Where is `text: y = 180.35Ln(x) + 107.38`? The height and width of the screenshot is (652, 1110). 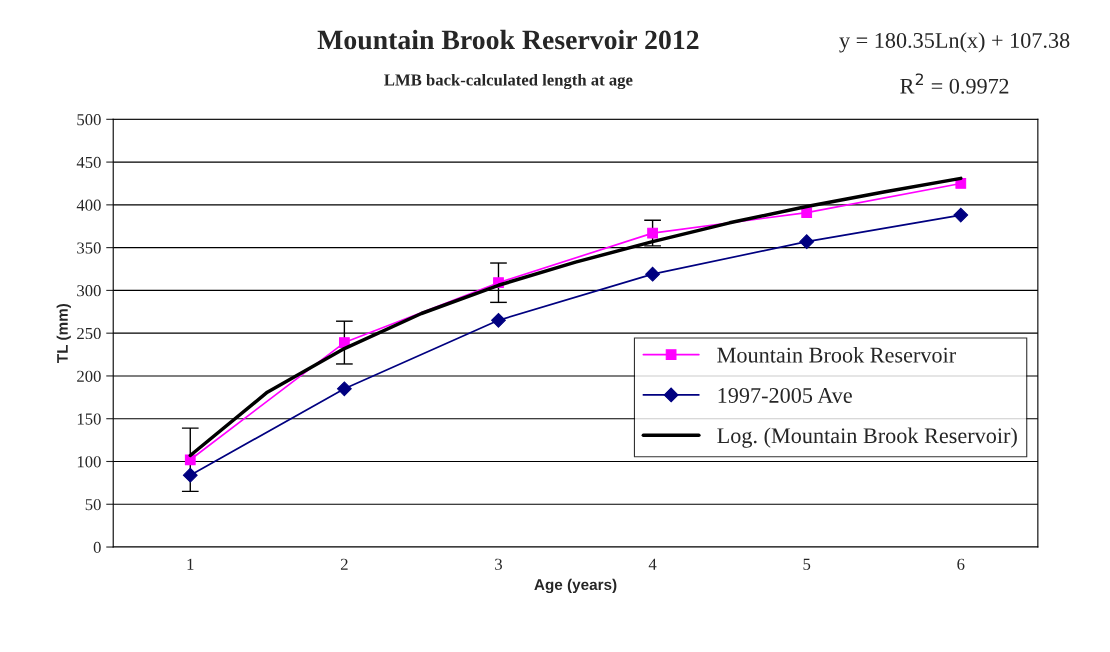
text: y = 180.35Ln(x) + 107.38 is located at coordinates (954, 42).